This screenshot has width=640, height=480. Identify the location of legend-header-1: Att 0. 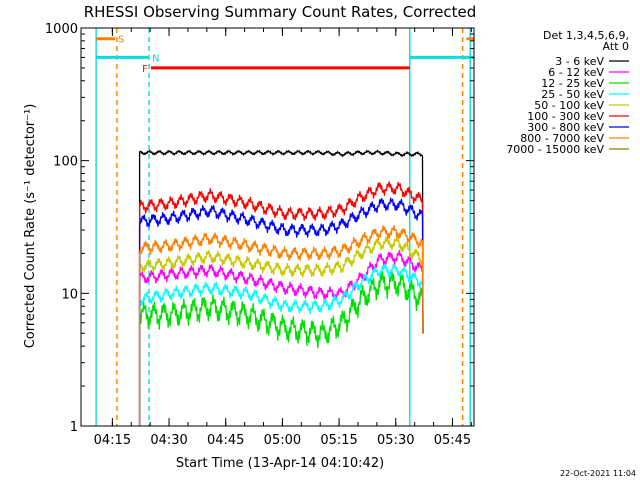
(616, 46).